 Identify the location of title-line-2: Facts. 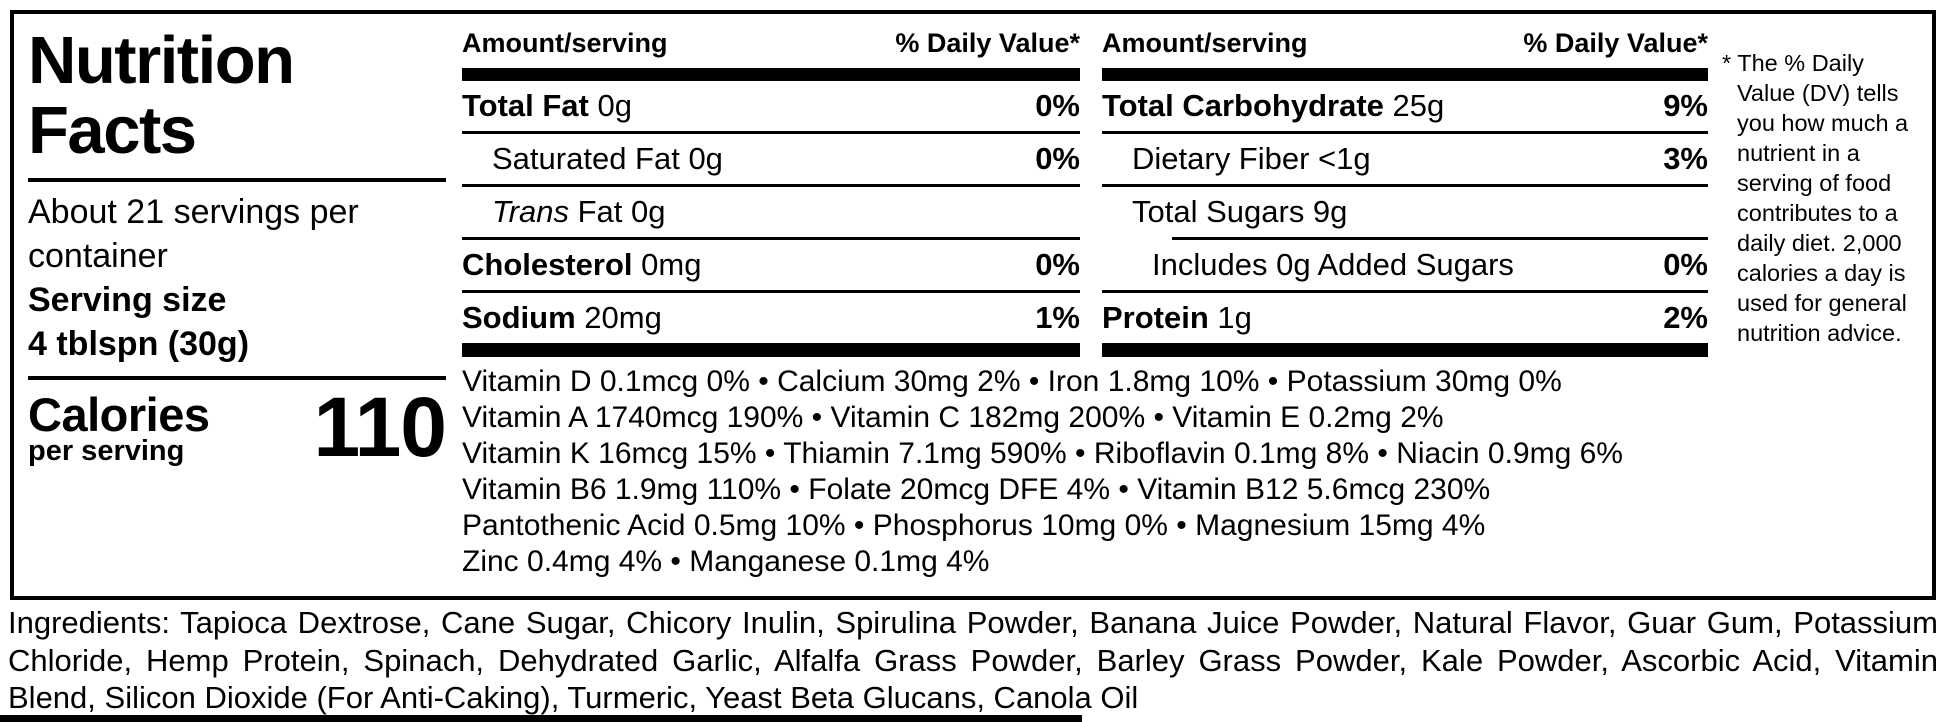
(112, 130).